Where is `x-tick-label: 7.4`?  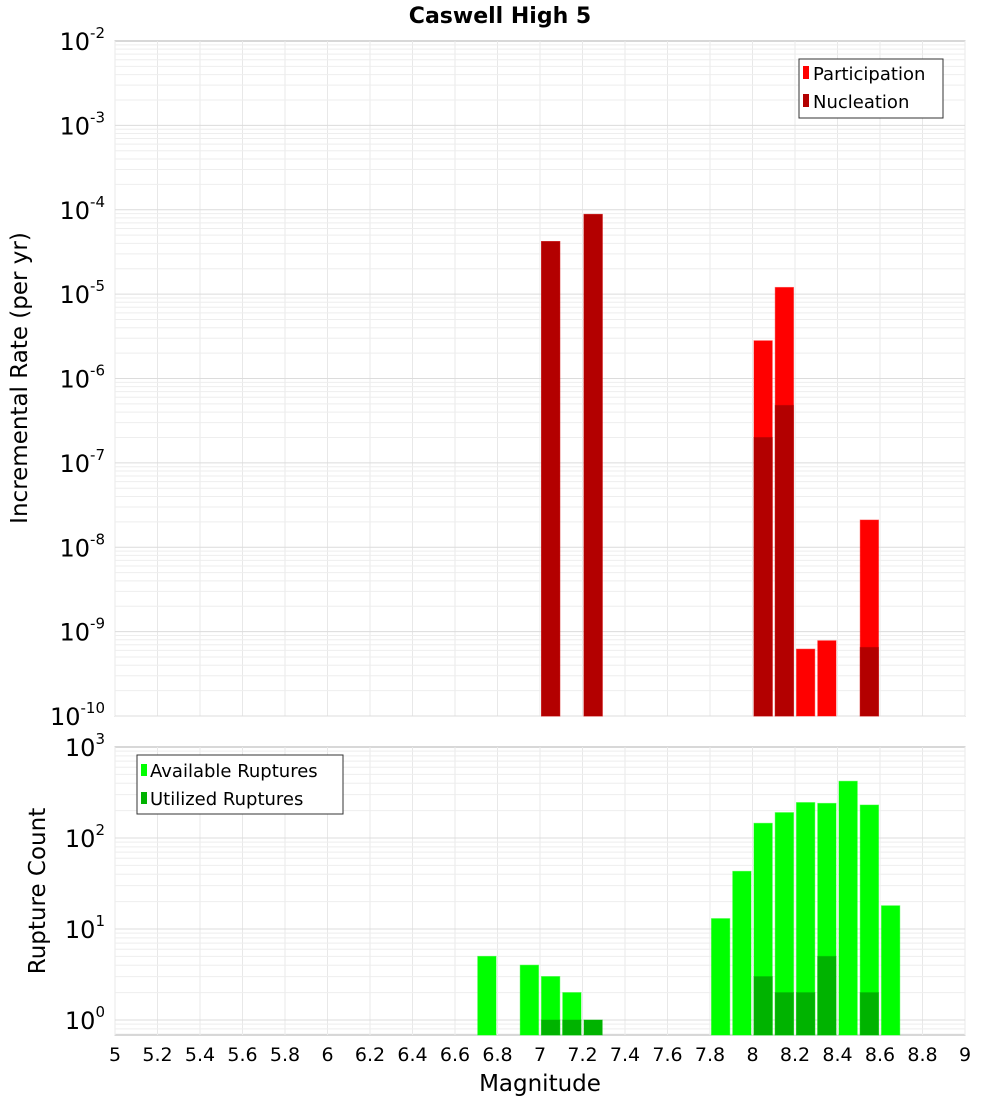
x-tick-label: 7.4 is located at coordinates (625, 1055).